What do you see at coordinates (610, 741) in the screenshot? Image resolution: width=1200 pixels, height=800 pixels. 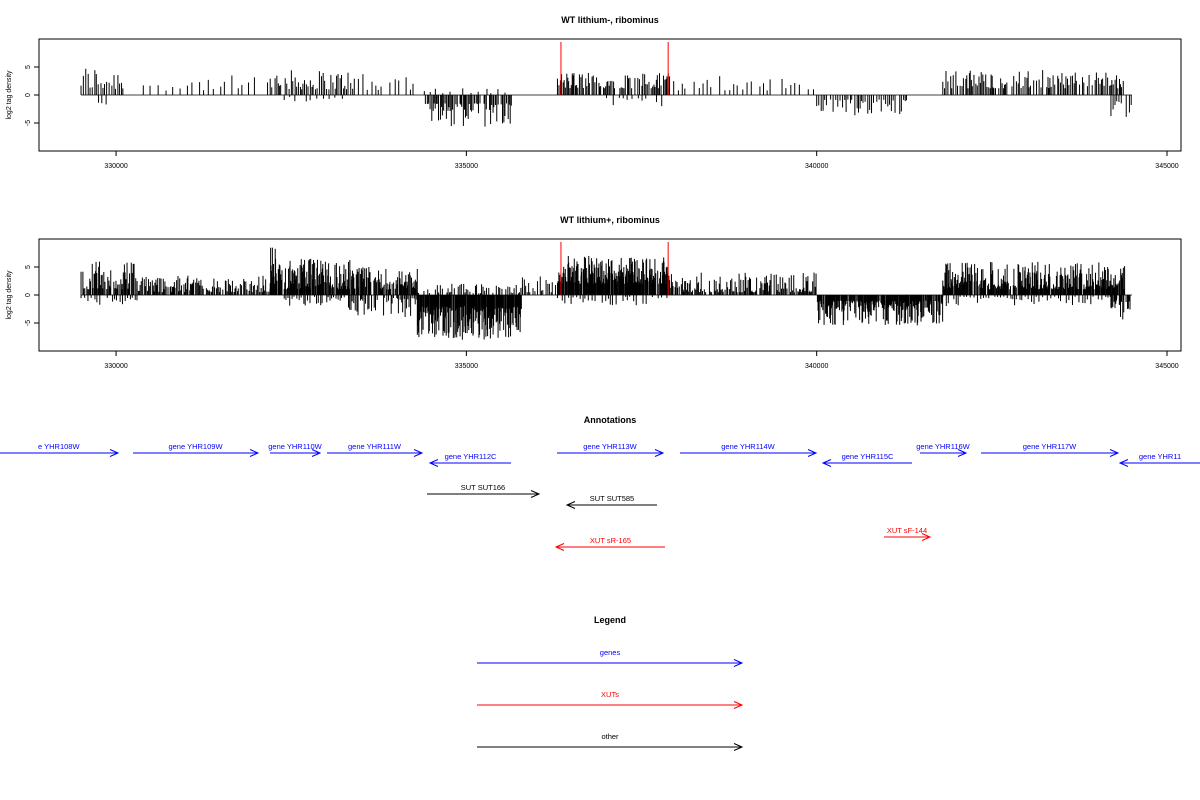 I see `legend-entry: other` at bounding box center [610, 741].